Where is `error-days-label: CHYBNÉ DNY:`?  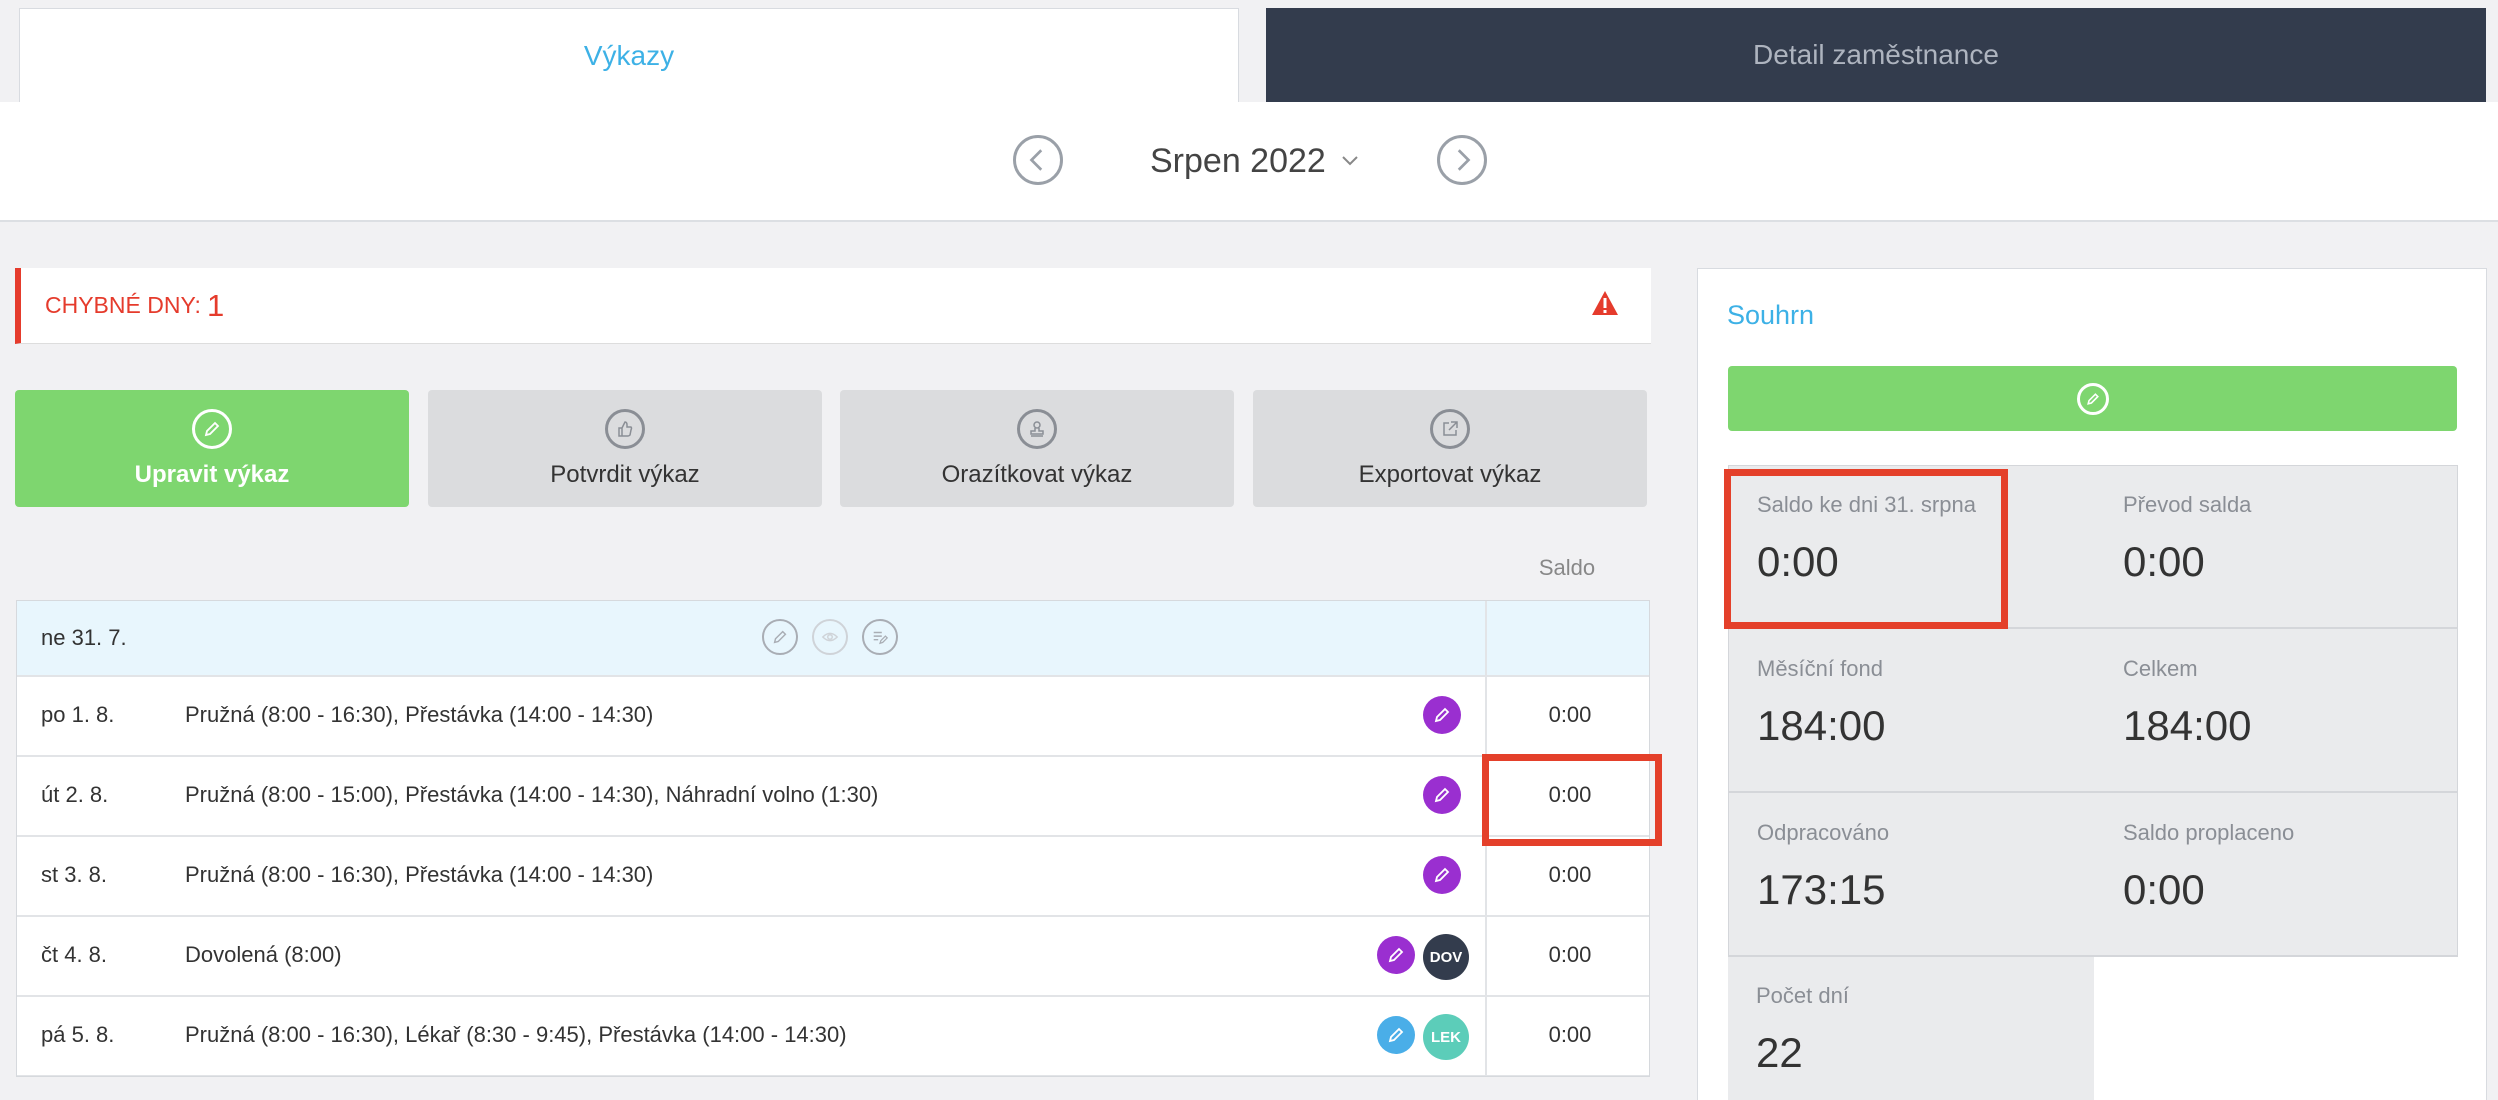 error-days-label: CHYBNÉ DNY: is located at coordinates (123, 305).